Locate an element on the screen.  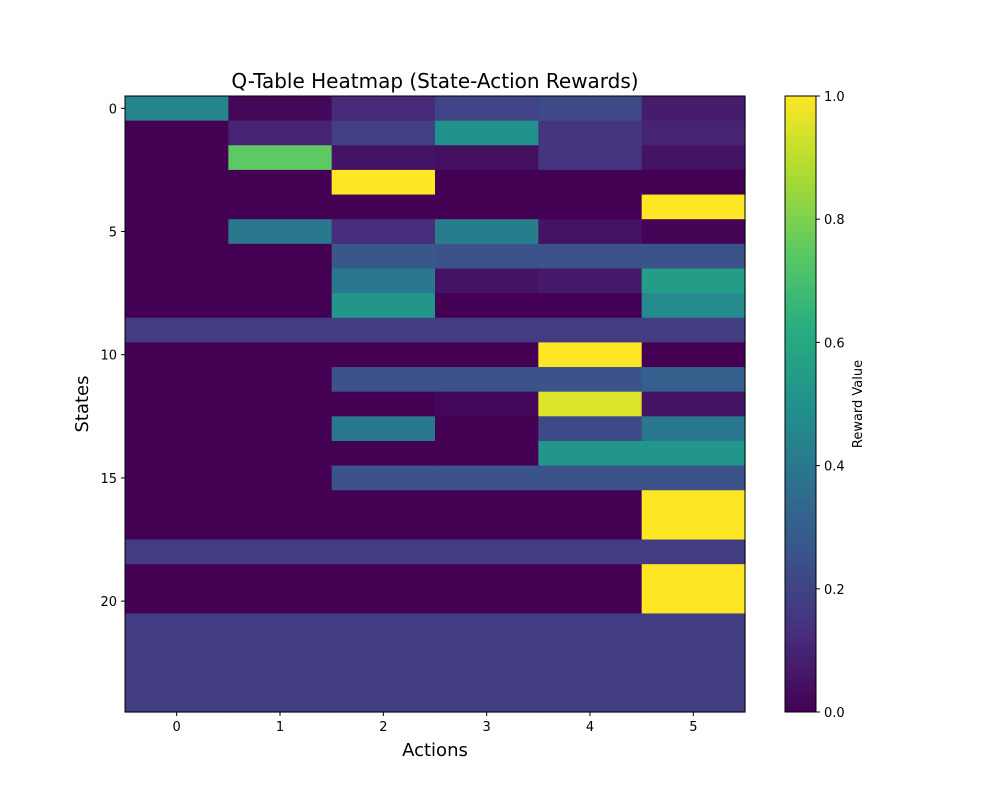
heatmap-cell-s24-a0 is located at coordinates (177, 700).